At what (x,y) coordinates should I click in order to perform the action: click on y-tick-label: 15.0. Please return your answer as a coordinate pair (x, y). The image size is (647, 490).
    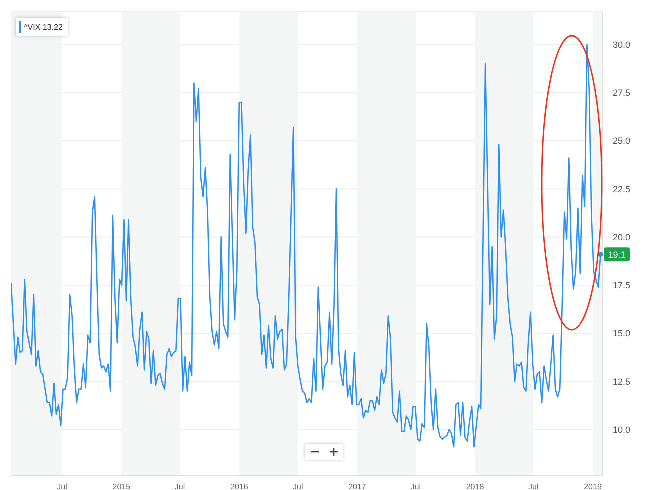
    Looking at the image, I should click on (622, 333).